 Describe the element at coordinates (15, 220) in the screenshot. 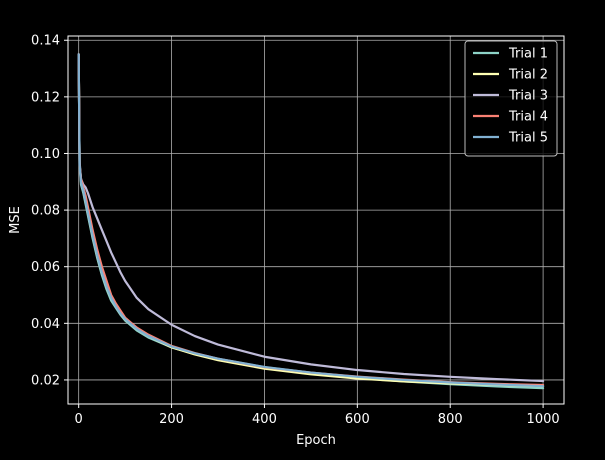

I see `y-axis-label: MSE` at that location.